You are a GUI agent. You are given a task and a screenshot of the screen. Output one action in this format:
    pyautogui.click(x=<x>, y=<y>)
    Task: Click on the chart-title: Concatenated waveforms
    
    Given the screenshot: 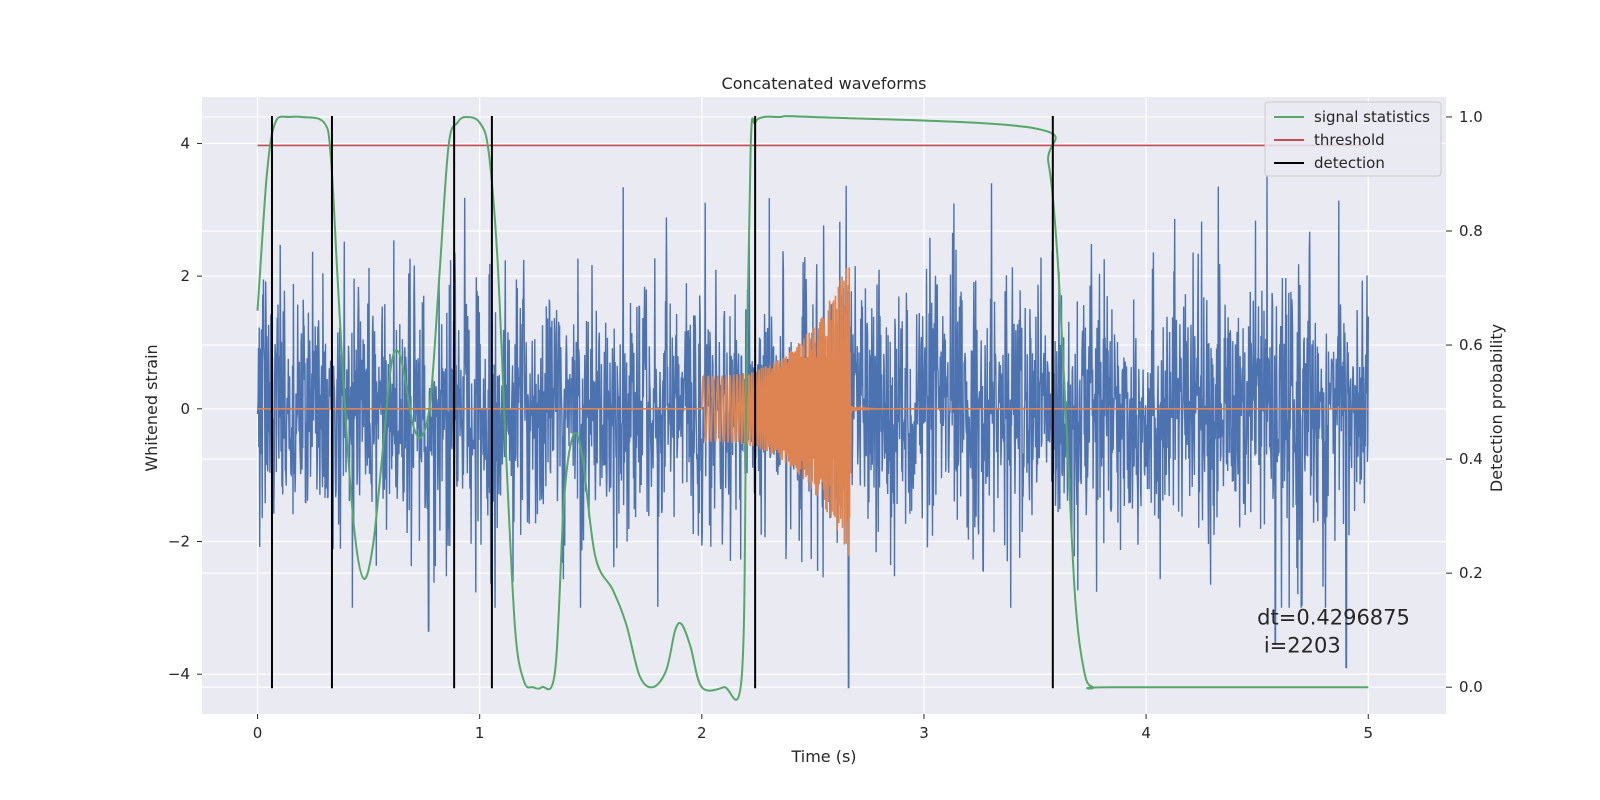 What is the action you would take?
    pyautogui.click(x=824, y=83)
    